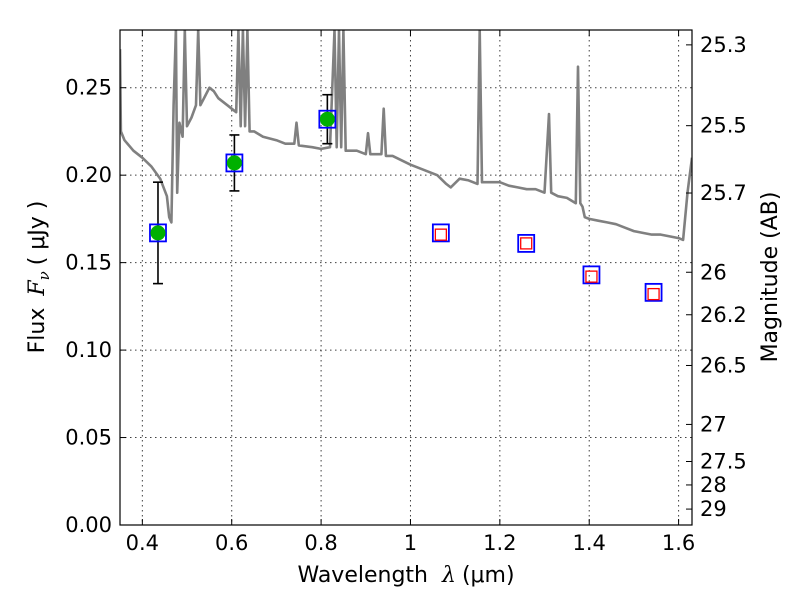 The width and height of the screenshot is (800, 600). What do you see at coordinates (88, 438) in the screenshot?
I see `y-tick-label: 0.05` at bounding box center [88, 438].